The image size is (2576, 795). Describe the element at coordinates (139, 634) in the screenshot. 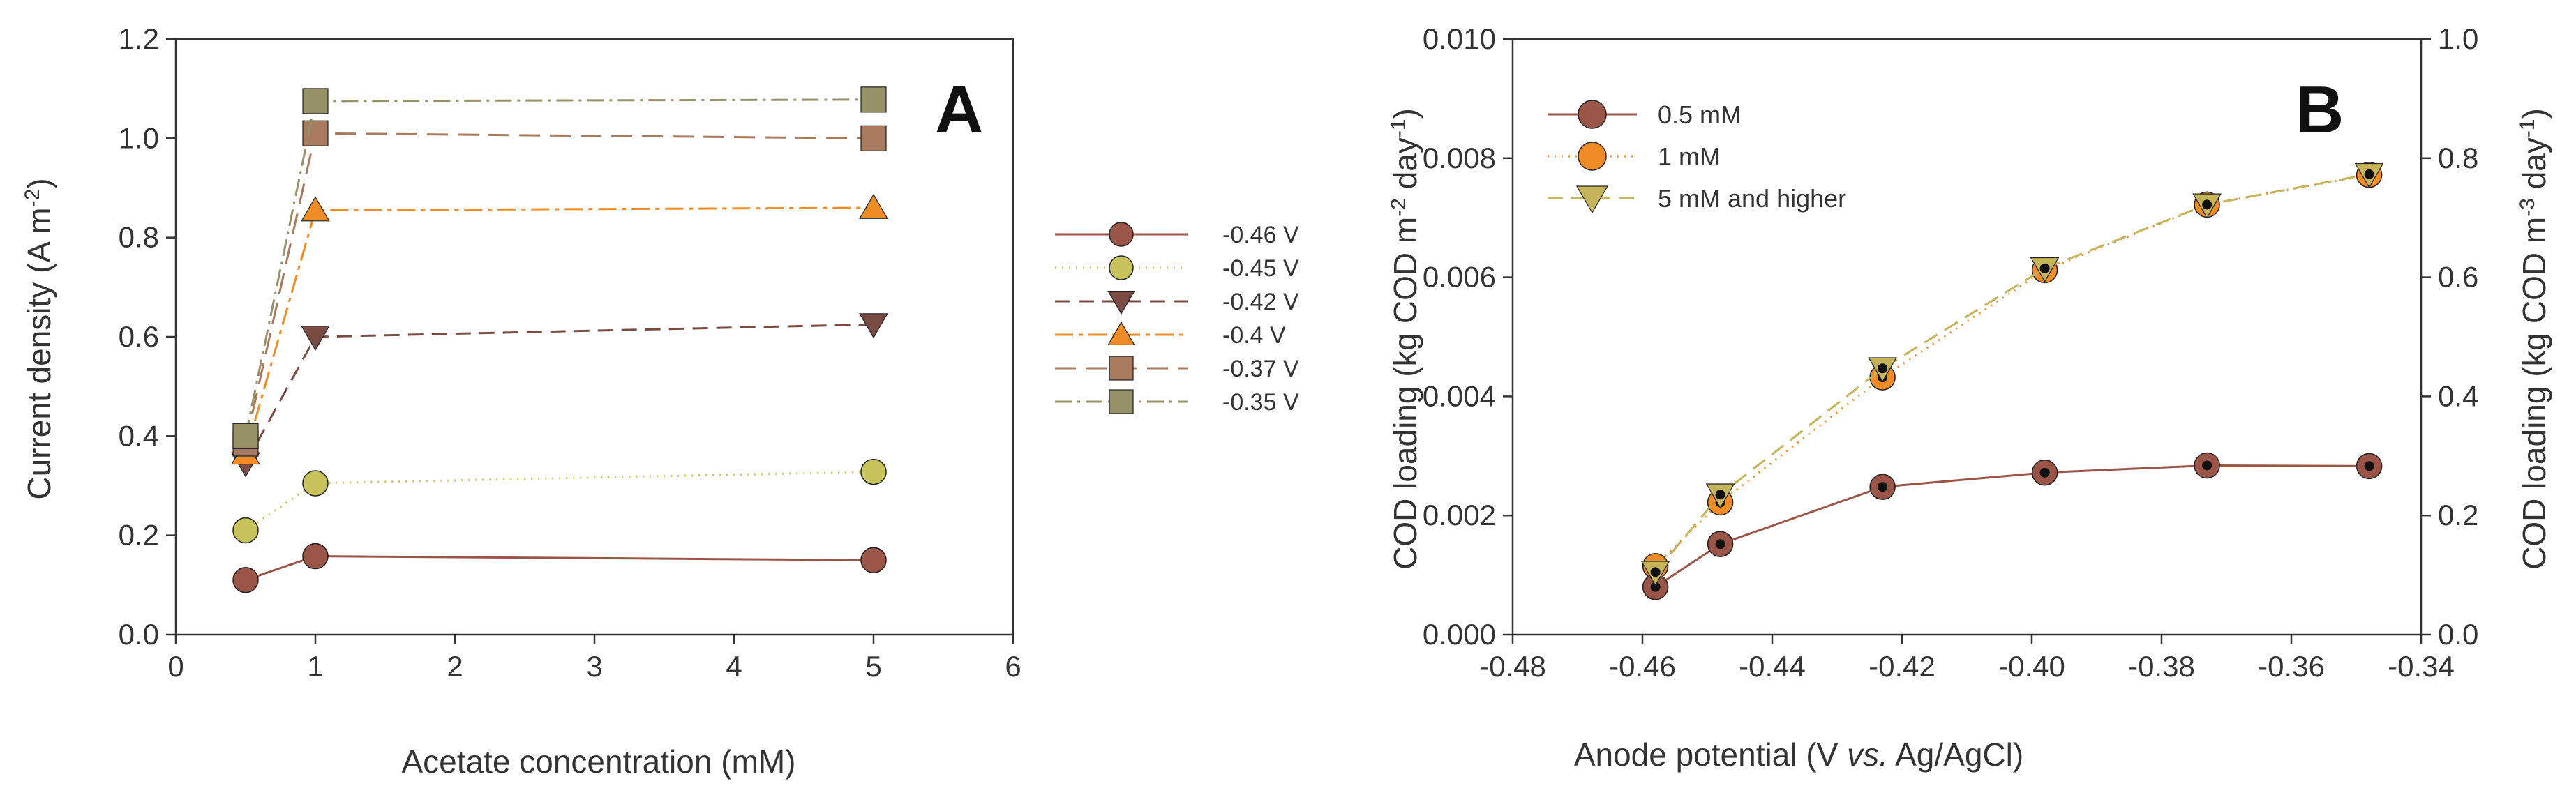

I see `panel-a-ytick-label: 0.0` at that location.